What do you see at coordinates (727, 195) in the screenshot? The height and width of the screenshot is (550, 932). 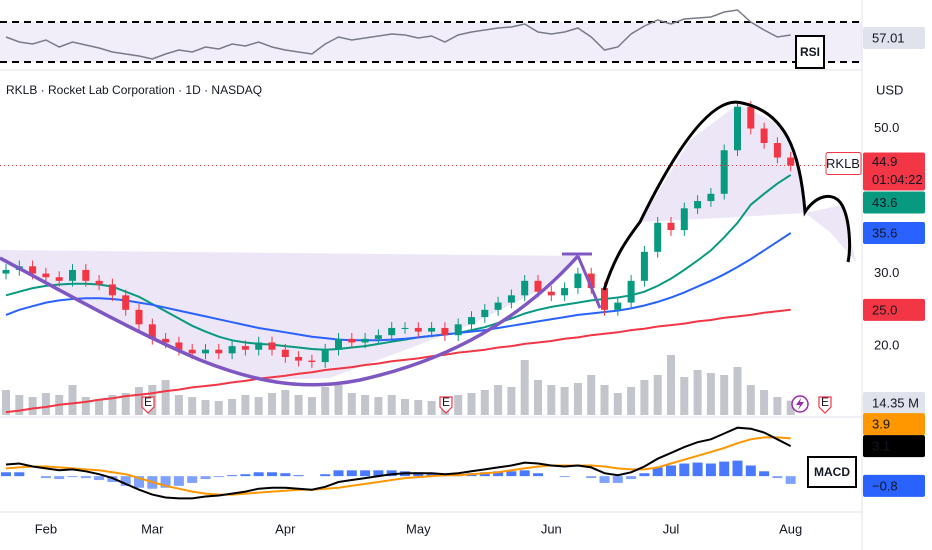 I see `arc-drawing` at bounding box center [727, 195].